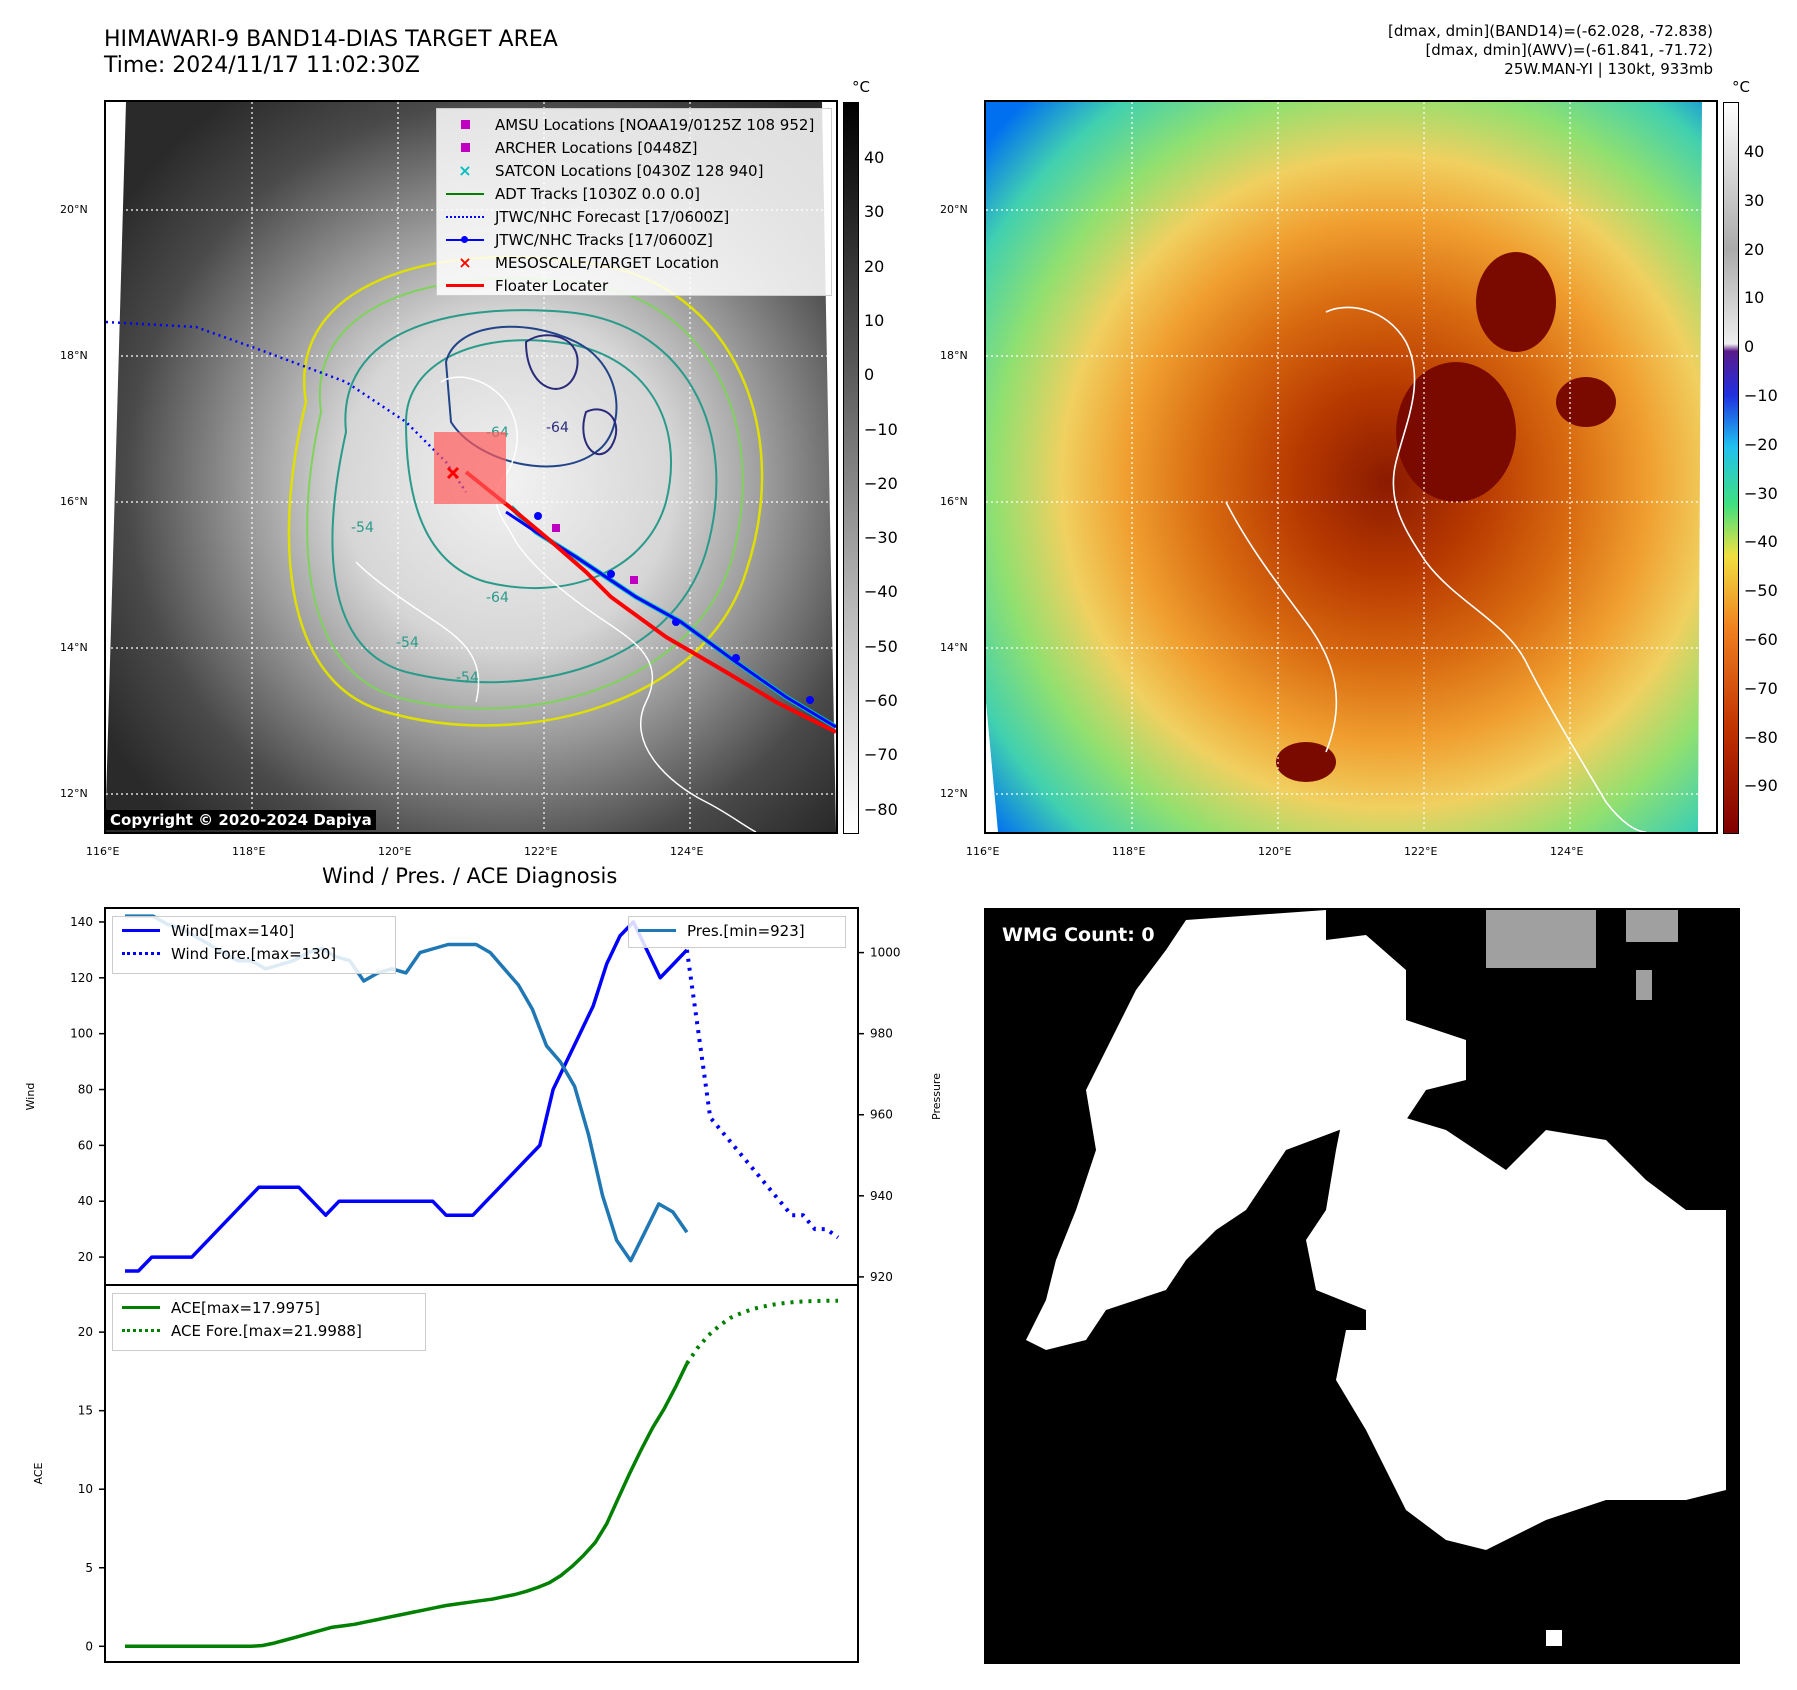  What do you see at coordinates (881, 1115) in the screenshot?
I see `pressure-ytick-label: 960` at bounding box center [881, 1115].